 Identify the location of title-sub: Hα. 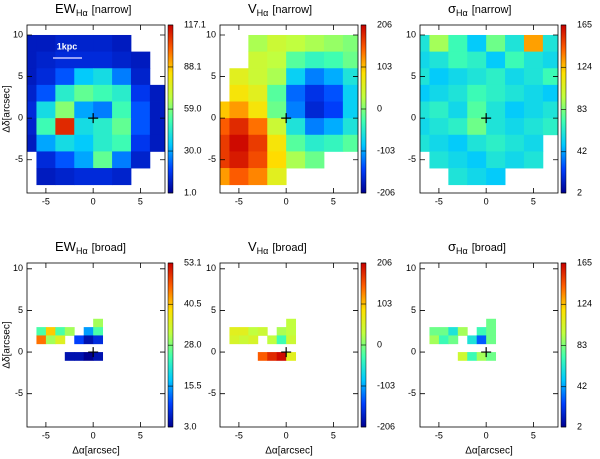
(82, 251).